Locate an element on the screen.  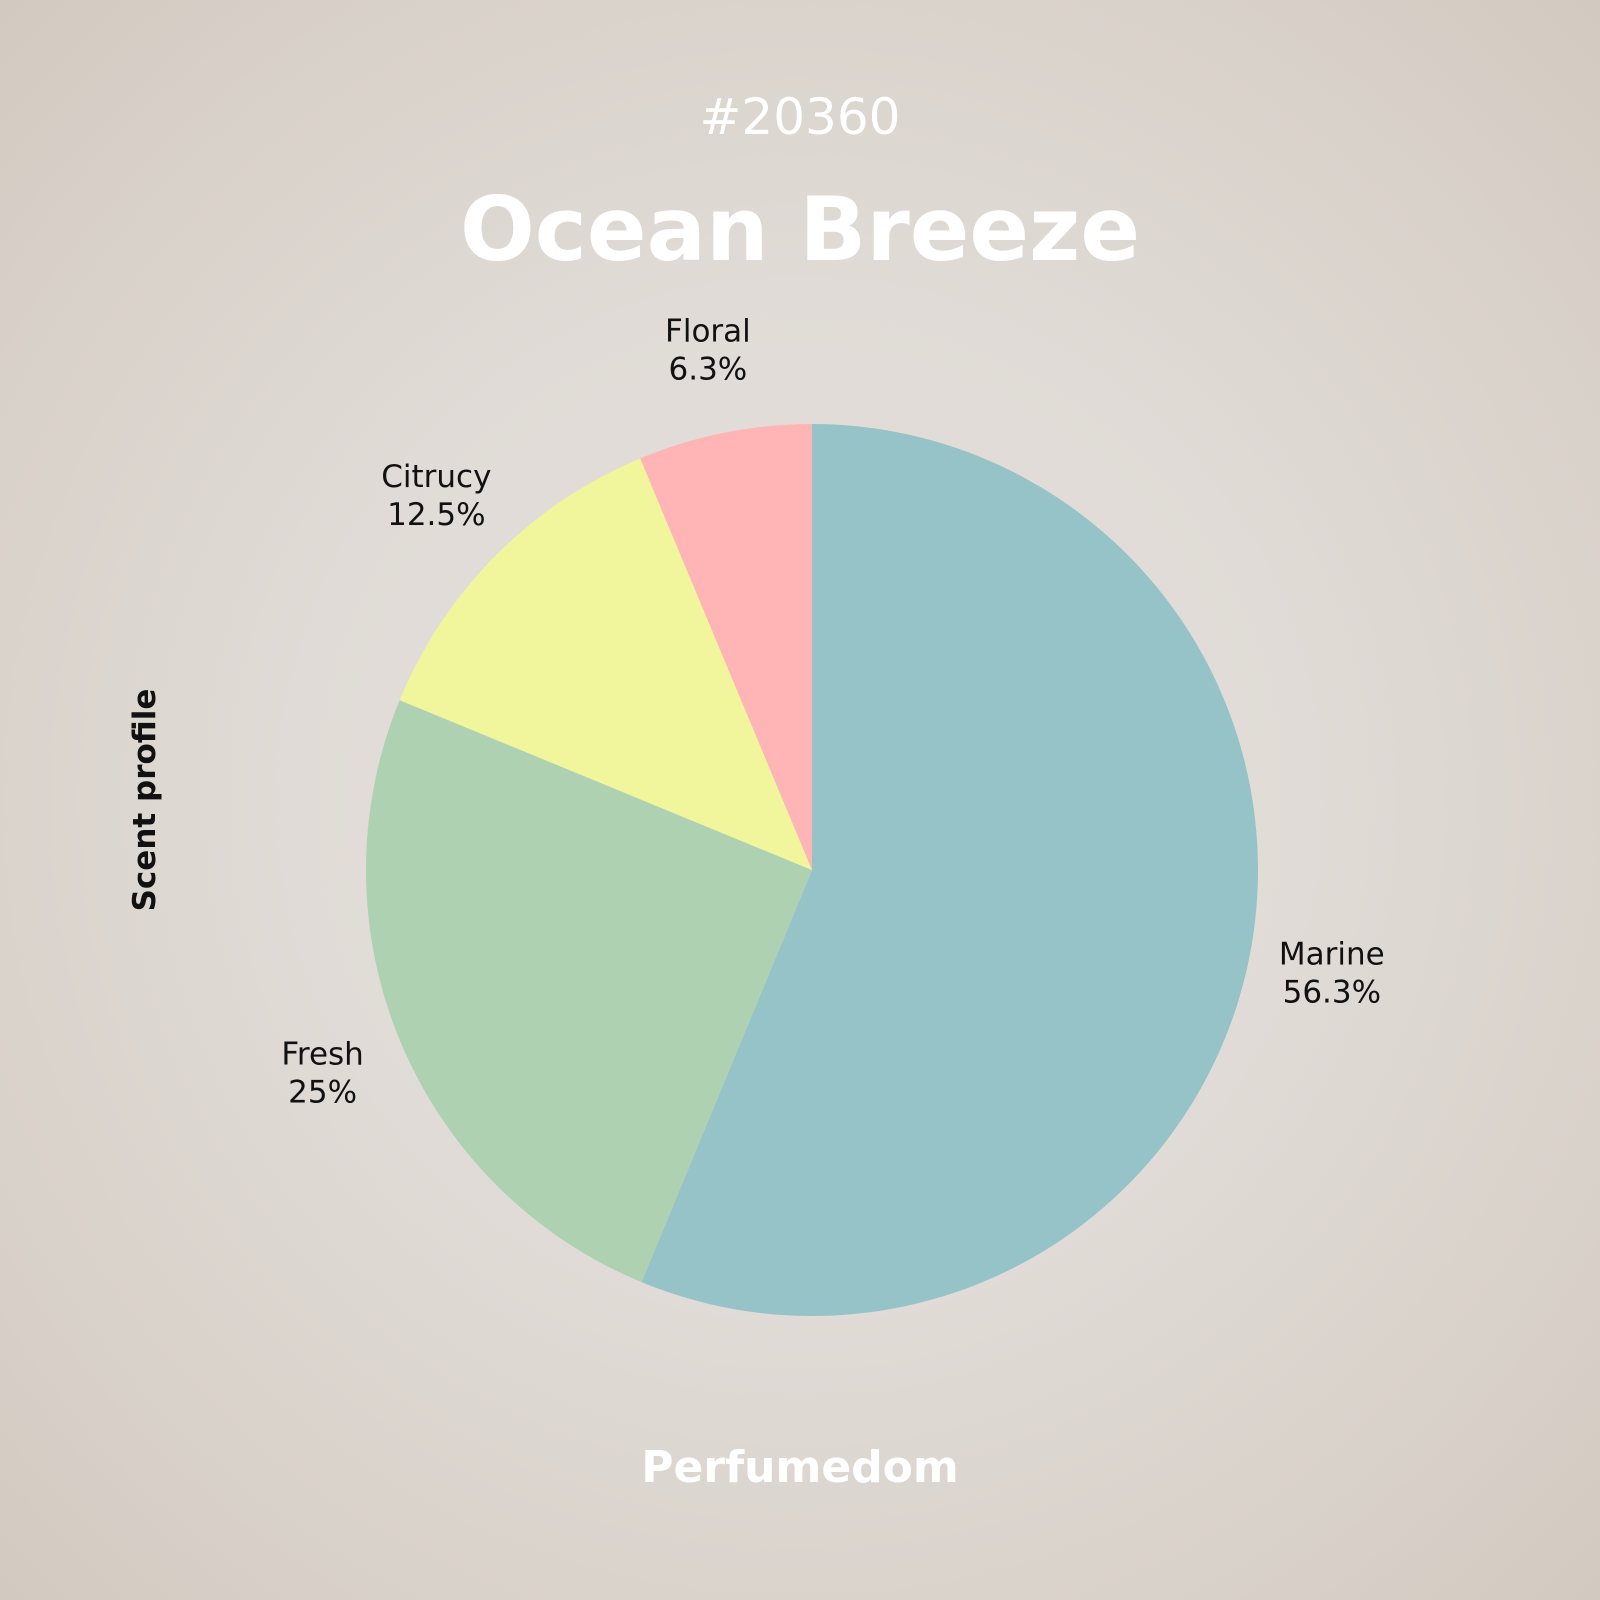
slice-label-fresh: Fresh is located at coordinates (322, 1054).